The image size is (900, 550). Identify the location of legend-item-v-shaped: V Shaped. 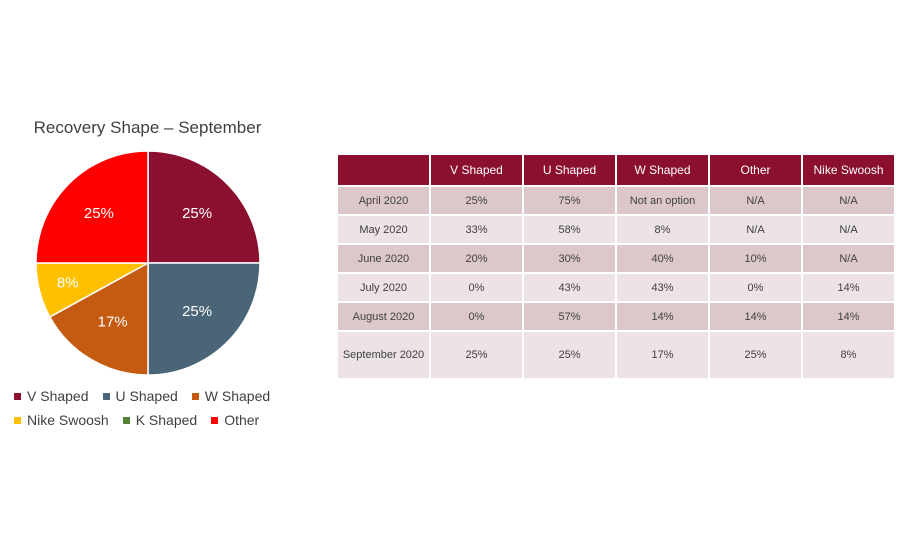
(51, 396).